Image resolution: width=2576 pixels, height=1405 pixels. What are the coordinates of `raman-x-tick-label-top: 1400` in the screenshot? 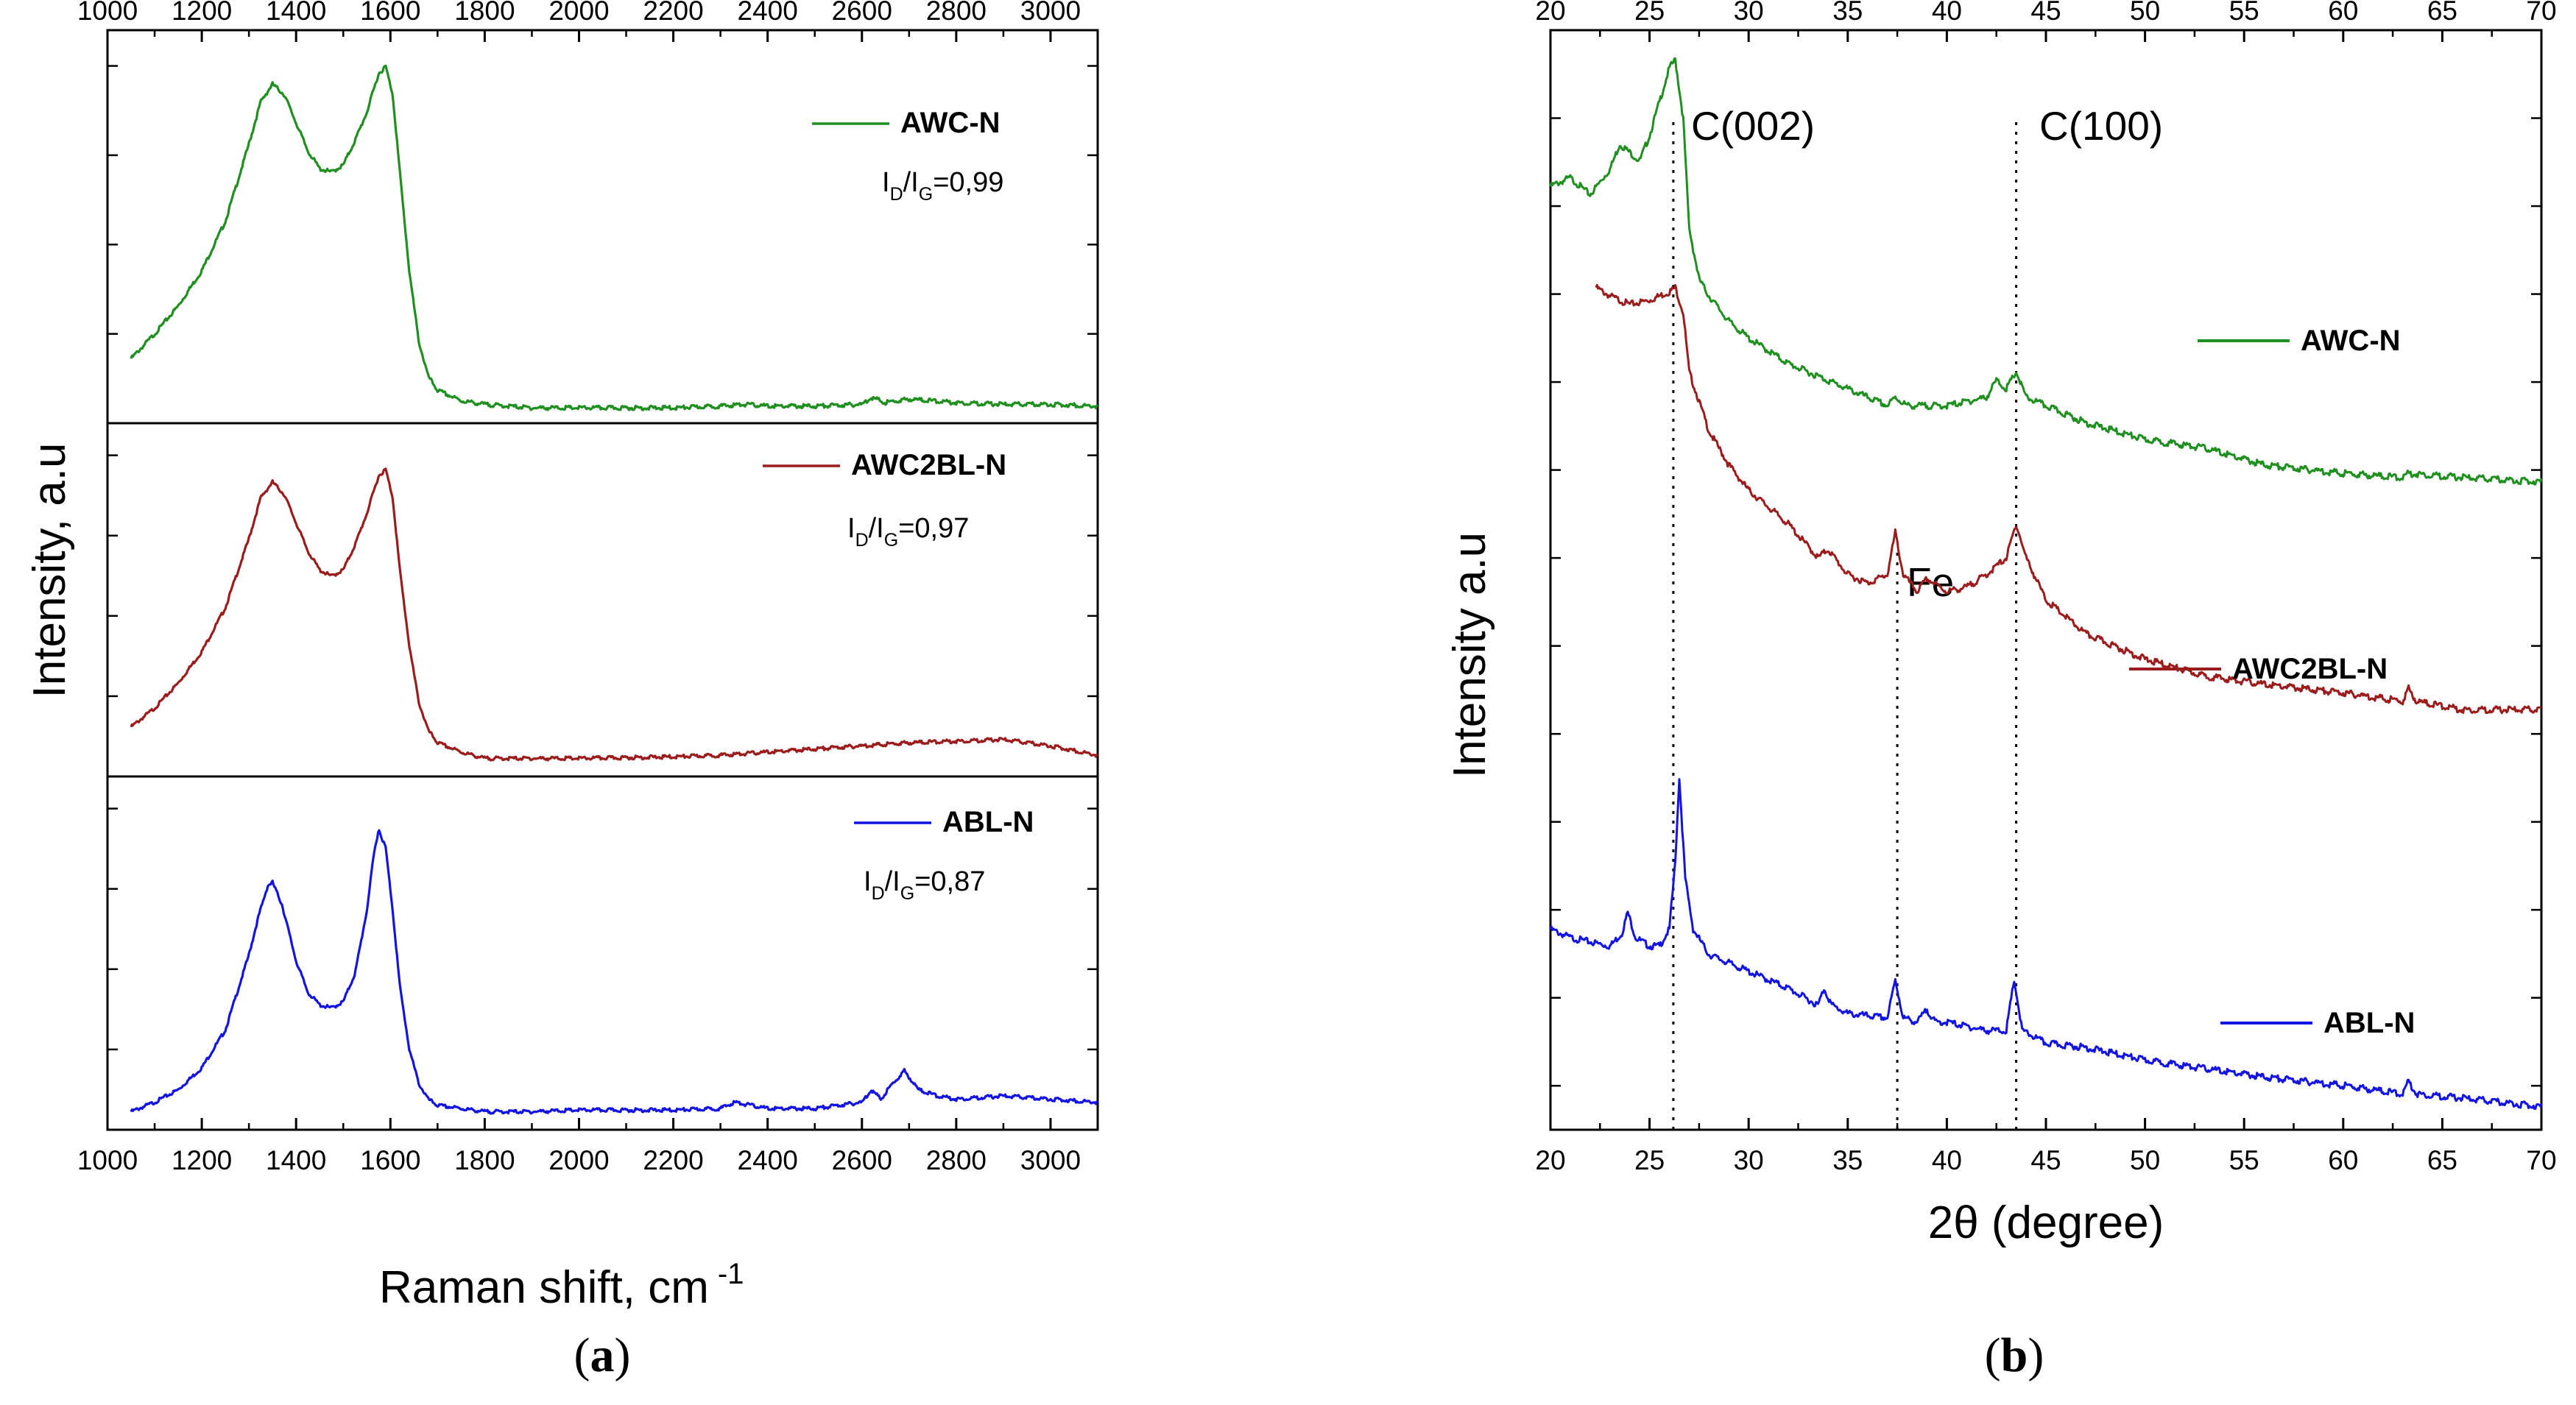 It's located at (296, 13).